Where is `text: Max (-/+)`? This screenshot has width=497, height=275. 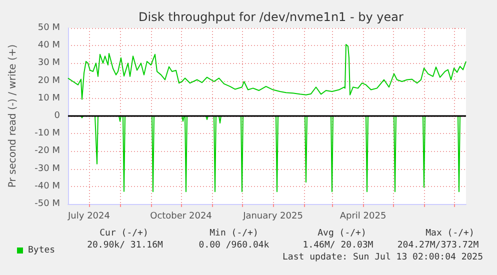 text: Max (-/+) is located at coordinates (450, 233).